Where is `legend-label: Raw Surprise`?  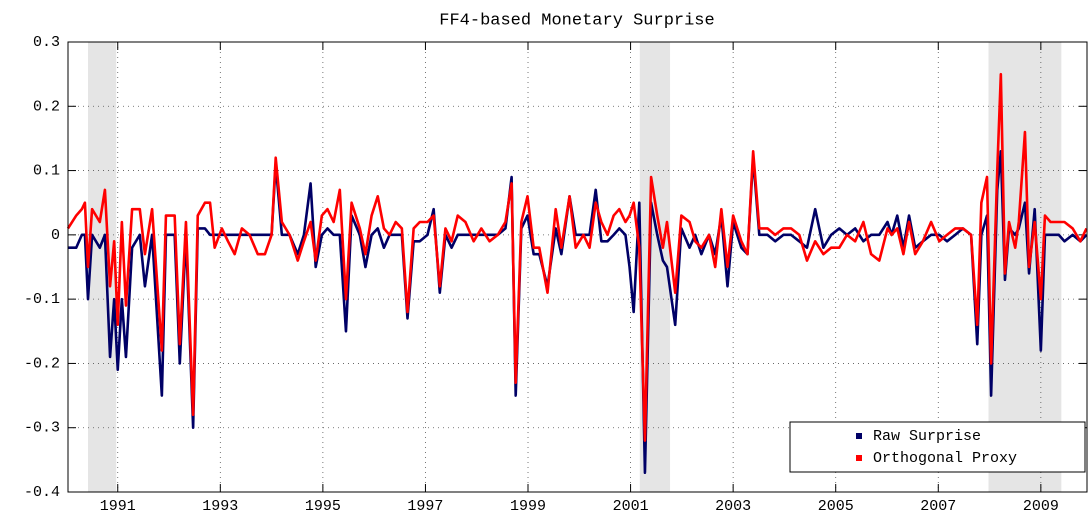 legend-label: Raw Surprise is located at coordinates (927, 436).